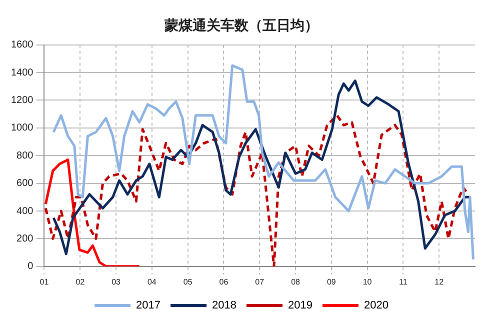 This screenshot has height=329, width=495. Describe the element at coordinates (25, 184) in the screenshot. I see `y-tick-label: 600` at that location.